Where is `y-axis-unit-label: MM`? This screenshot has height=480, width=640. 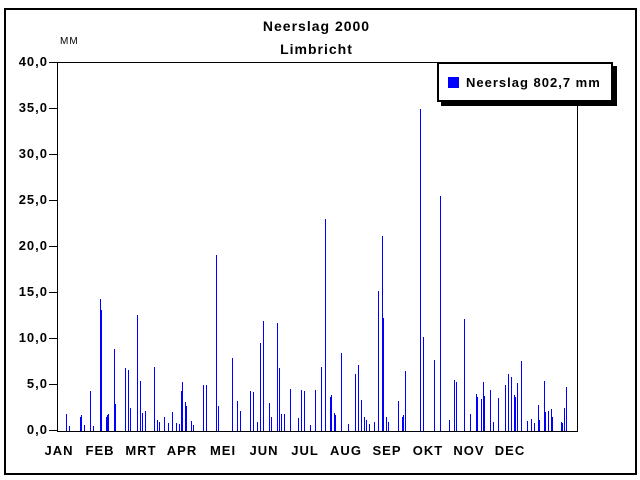 y-axis-unit-label: MM is located at coordinates (69, 41).